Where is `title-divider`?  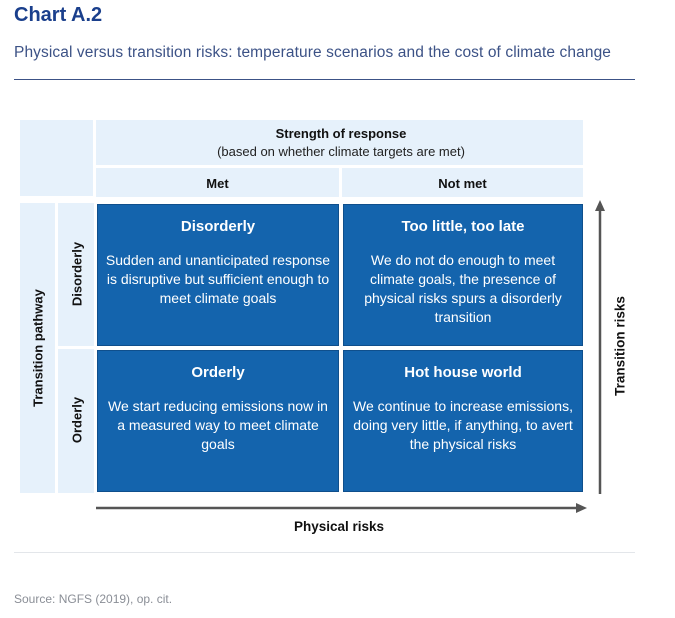
title-divider is located at coordinates (324, 79).